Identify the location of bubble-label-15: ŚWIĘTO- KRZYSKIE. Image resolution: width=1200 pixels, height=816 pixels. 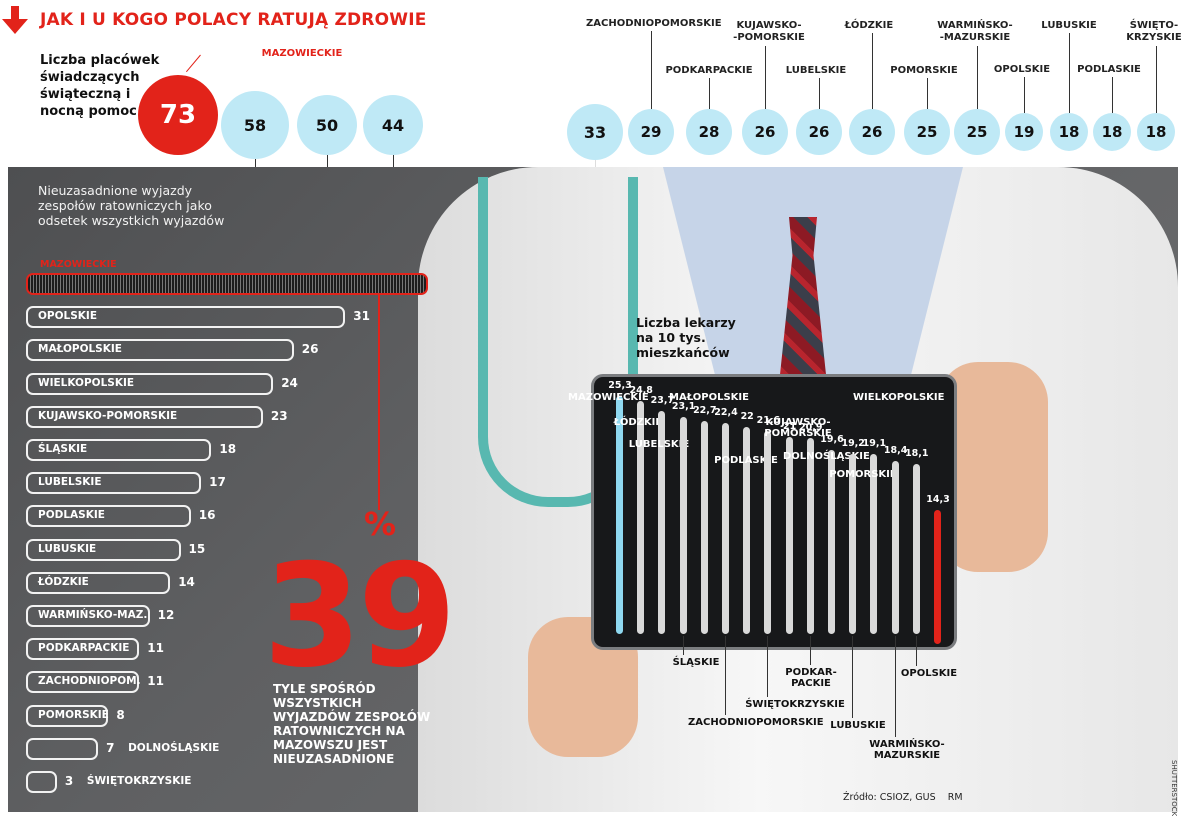
(1154, 31).